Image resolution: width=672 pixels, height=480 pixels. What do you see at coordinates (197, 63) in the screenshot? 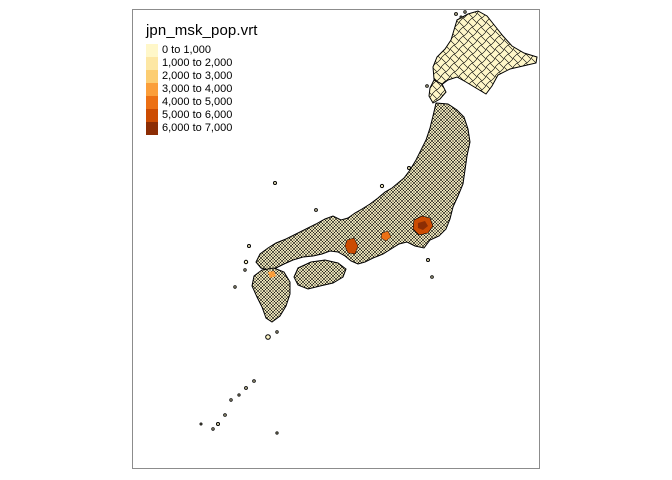
I see `legend-label: 1,000 to 2,000` at bounding box center [197, 63].